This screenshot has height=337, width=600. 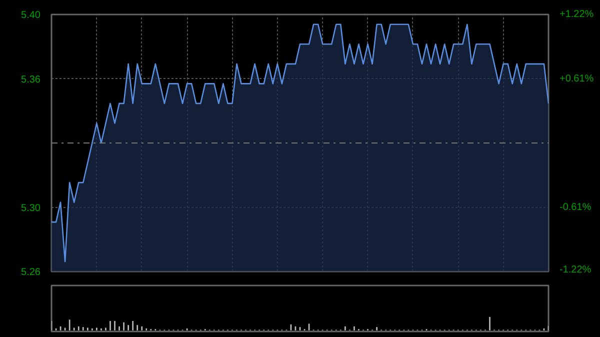 I want to click on y2-tick-label: +1.22%, so click(x=577, y=14).